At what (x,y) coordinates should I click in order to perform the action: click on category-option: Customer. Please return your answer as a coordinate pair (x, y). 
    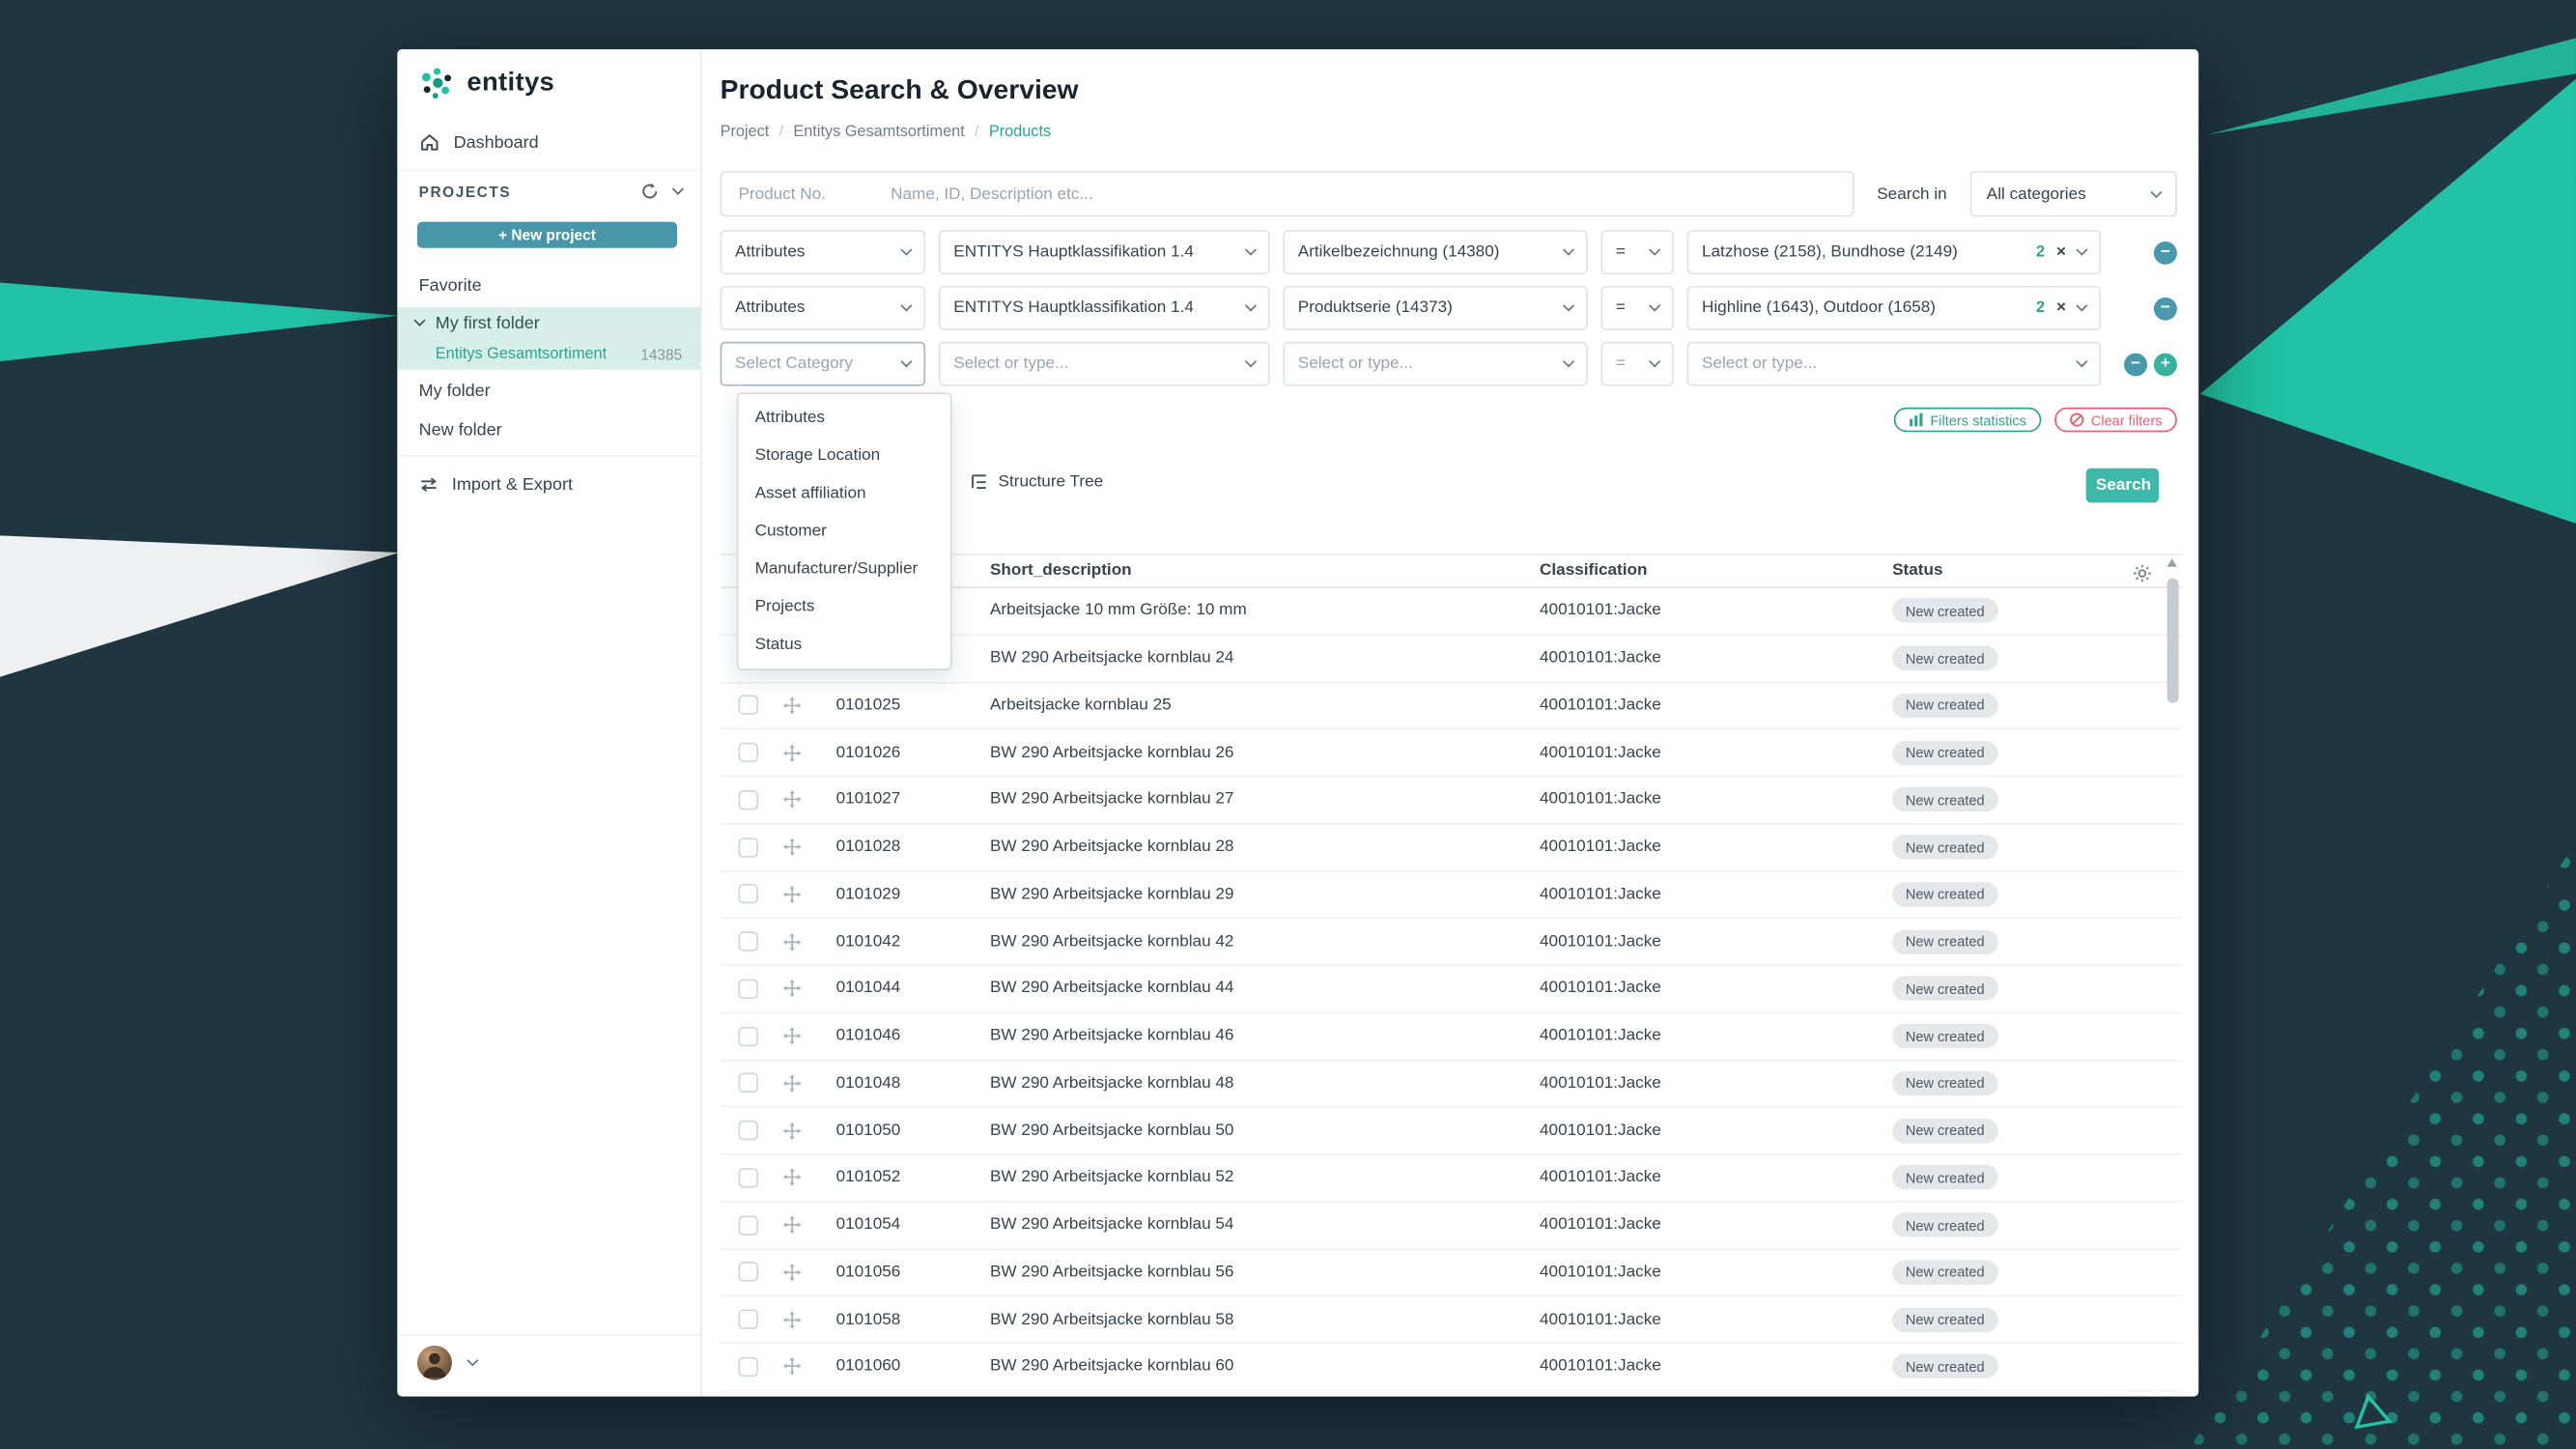
    Looking at the image, I should click on (790, 531).